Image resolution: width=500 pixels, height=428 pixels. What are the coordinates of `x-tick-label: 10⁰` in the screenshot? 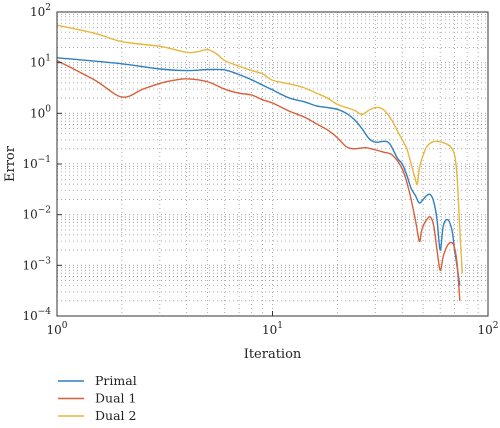 It's located at (56, 329).